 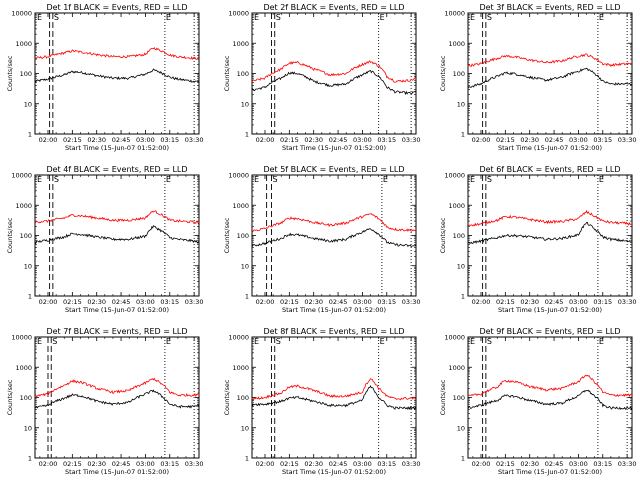 What do you see at coordinates (116, 331) in the screenshot?
I see `panel-title: Det 7f BLACK = Events, RED = LLD` at bounding box center [116, 331].